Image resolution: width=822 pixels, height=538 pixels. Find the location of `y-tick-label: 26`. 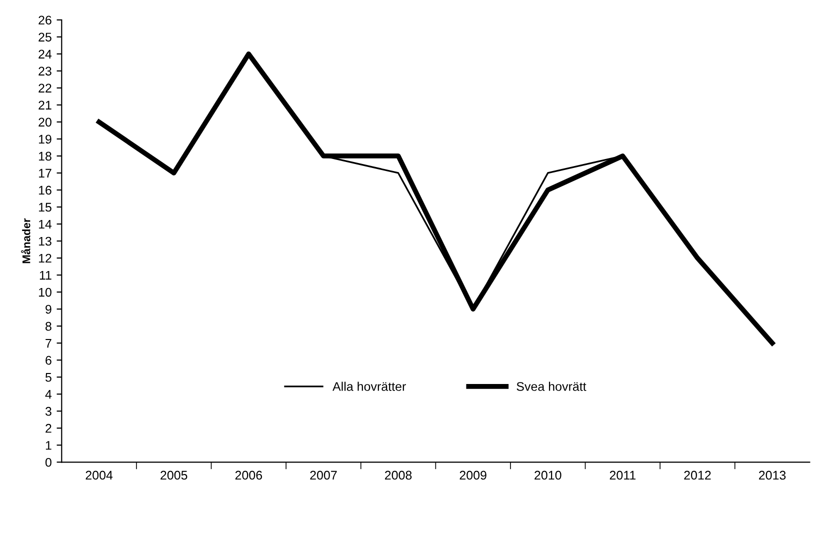

y-tick-label: 26 is located at coordinates (45, 20).